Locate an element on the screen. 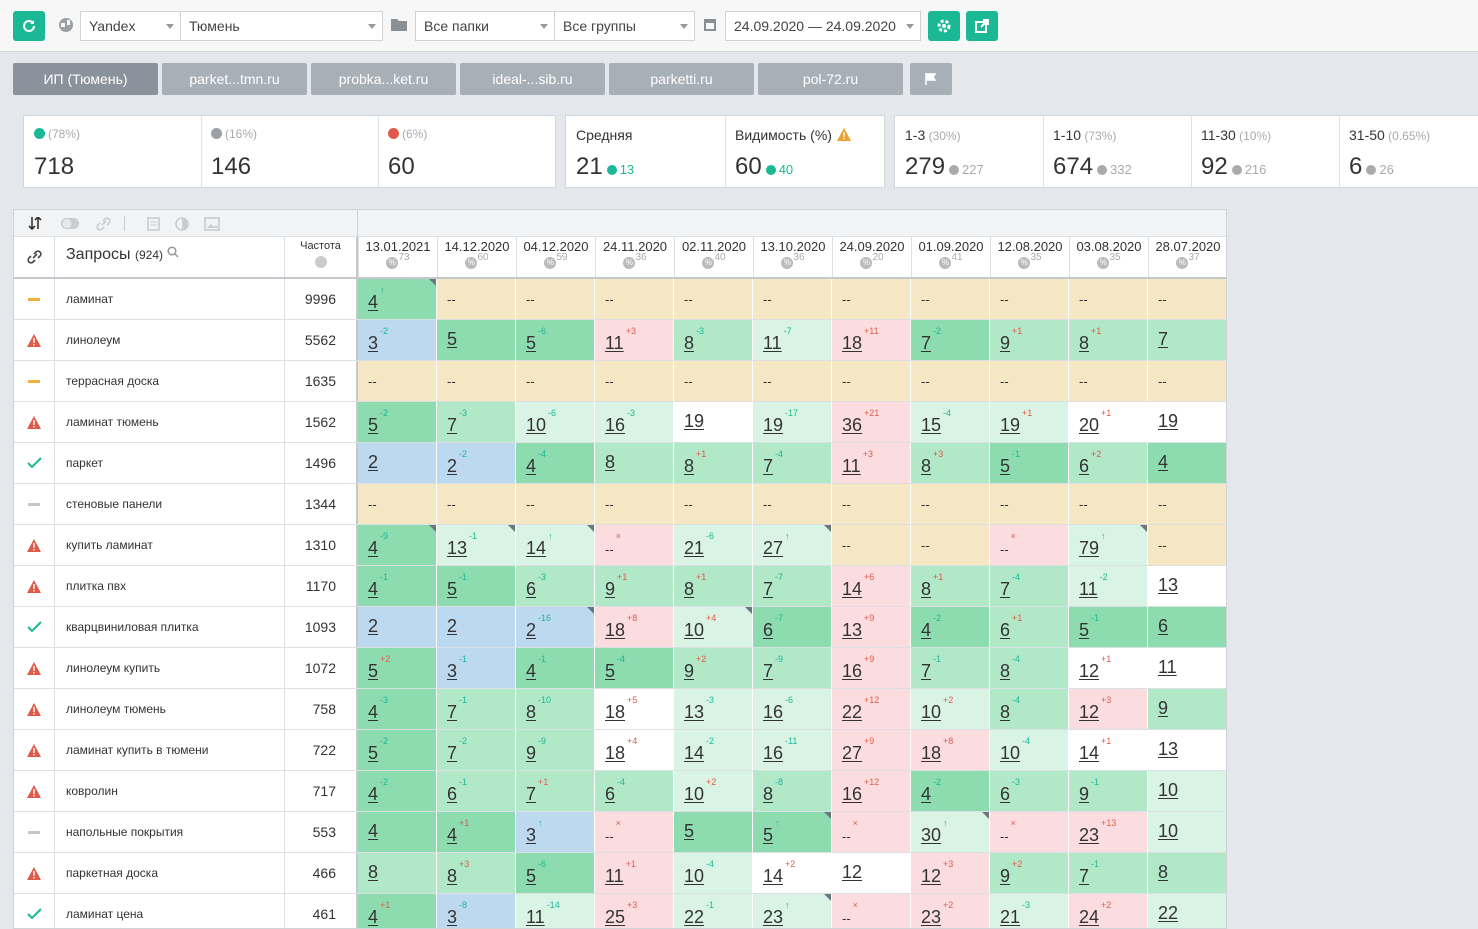  position-cell: 6-4 is located at coordinates (634, 791).